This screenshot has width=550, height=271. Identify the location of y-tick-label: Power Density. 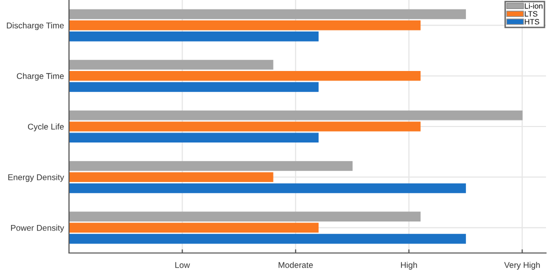
(37, 228).